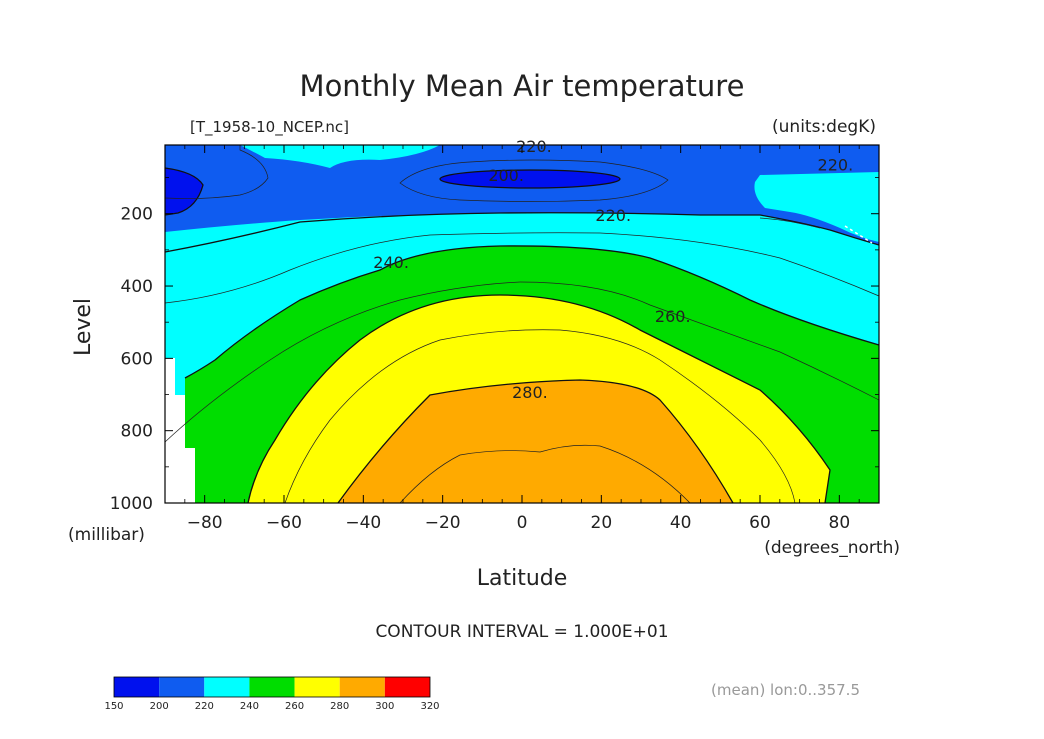 This screenshot has width=1044, height=739. Describe the element at coordinates (83, 327) in the screenshot. I see `y-axis-label: Level` at that location.